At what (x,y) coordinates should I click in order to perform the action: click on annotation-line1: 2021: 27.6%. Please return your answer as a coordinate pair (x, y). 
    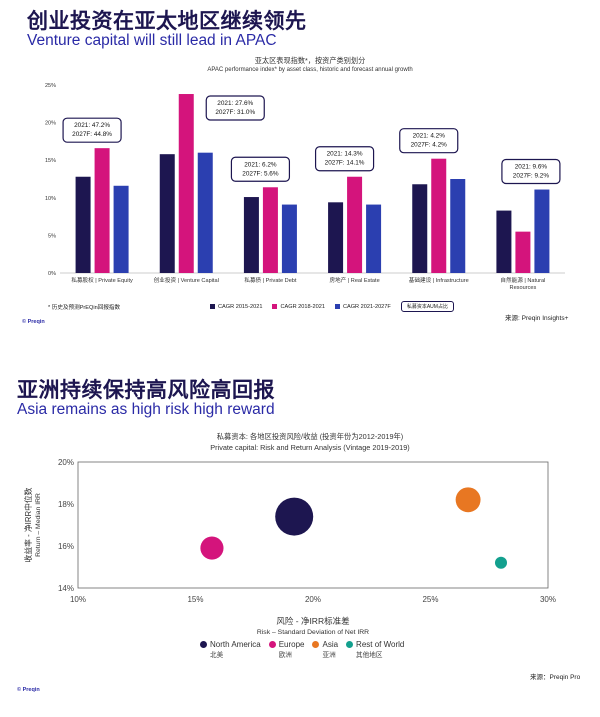
    Looking at the image, I should click on (235, 103).